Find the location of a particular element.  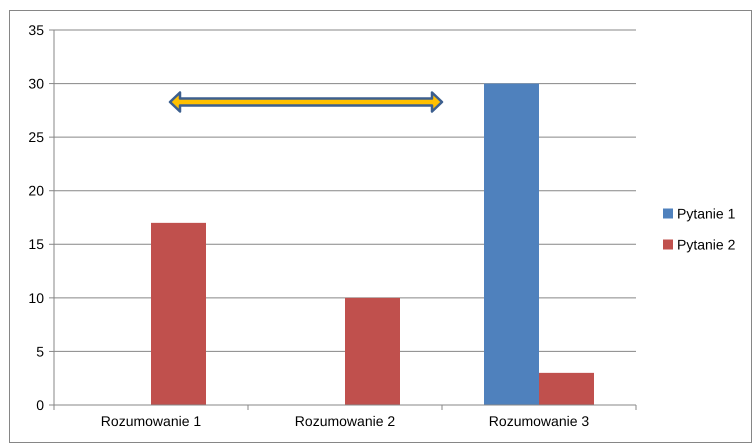

x-tick-label: Rozumowanie 2 is located at coordinates (345, 421).